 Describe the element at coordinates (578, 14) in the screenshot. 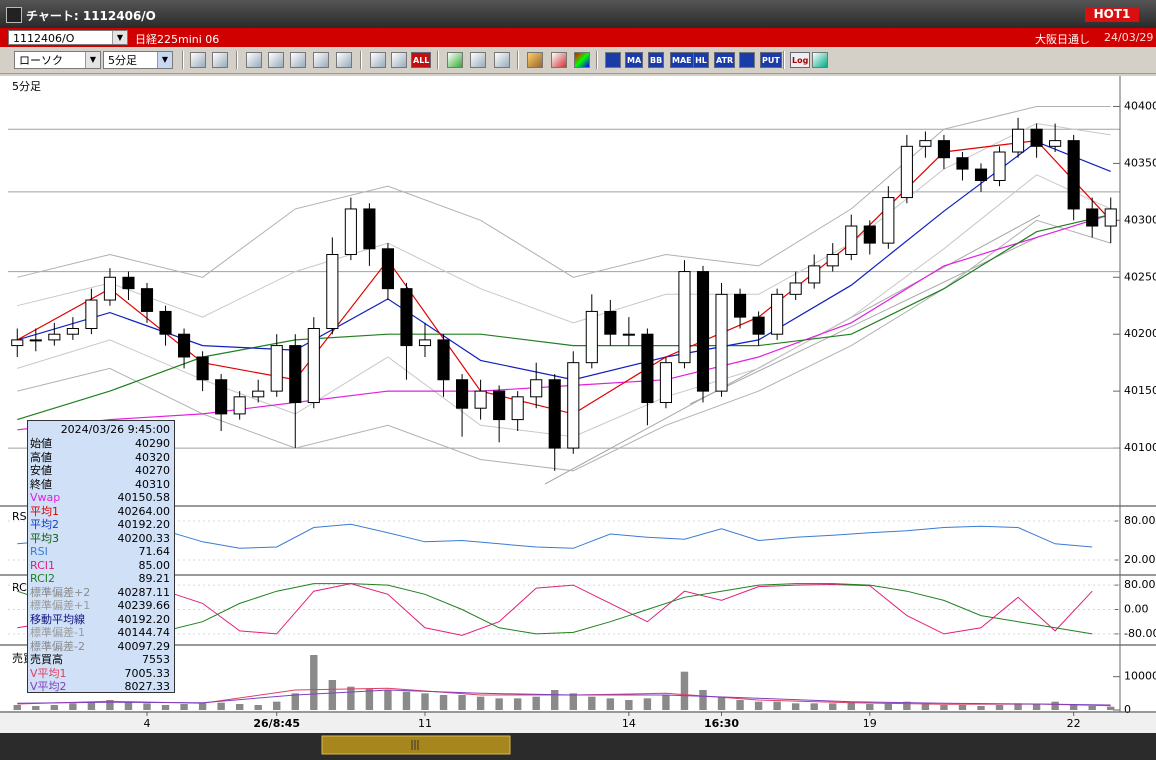

I see `title-bar: チャート: 1112406/O HOT1` at that location.